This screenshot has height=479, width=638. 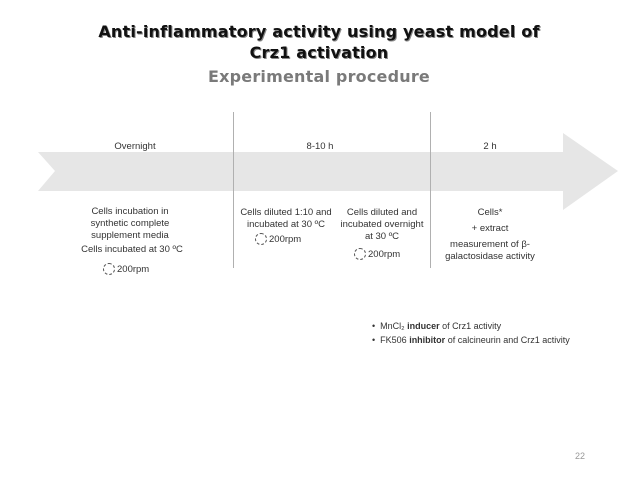 I want to click on step2-line1: Cells diluted 1:10 and, so click(x=286, y=212).